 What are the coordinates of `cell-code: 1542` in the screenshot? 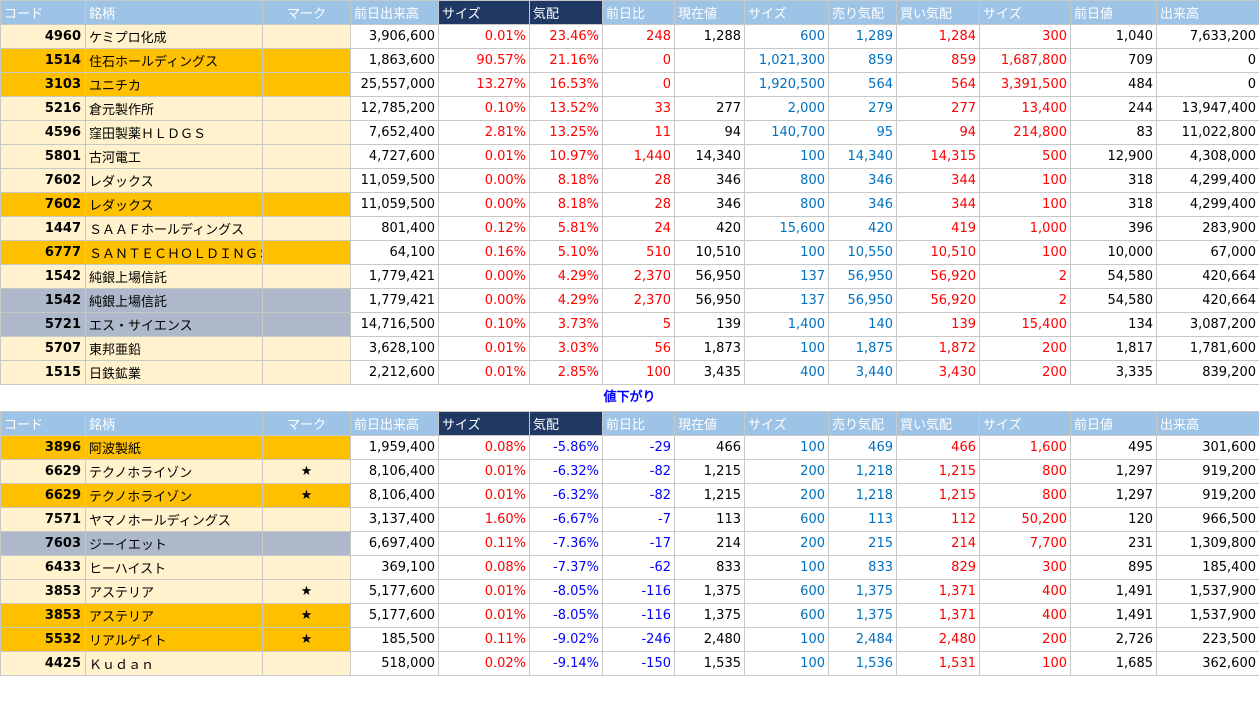 It's located at (43, 276).